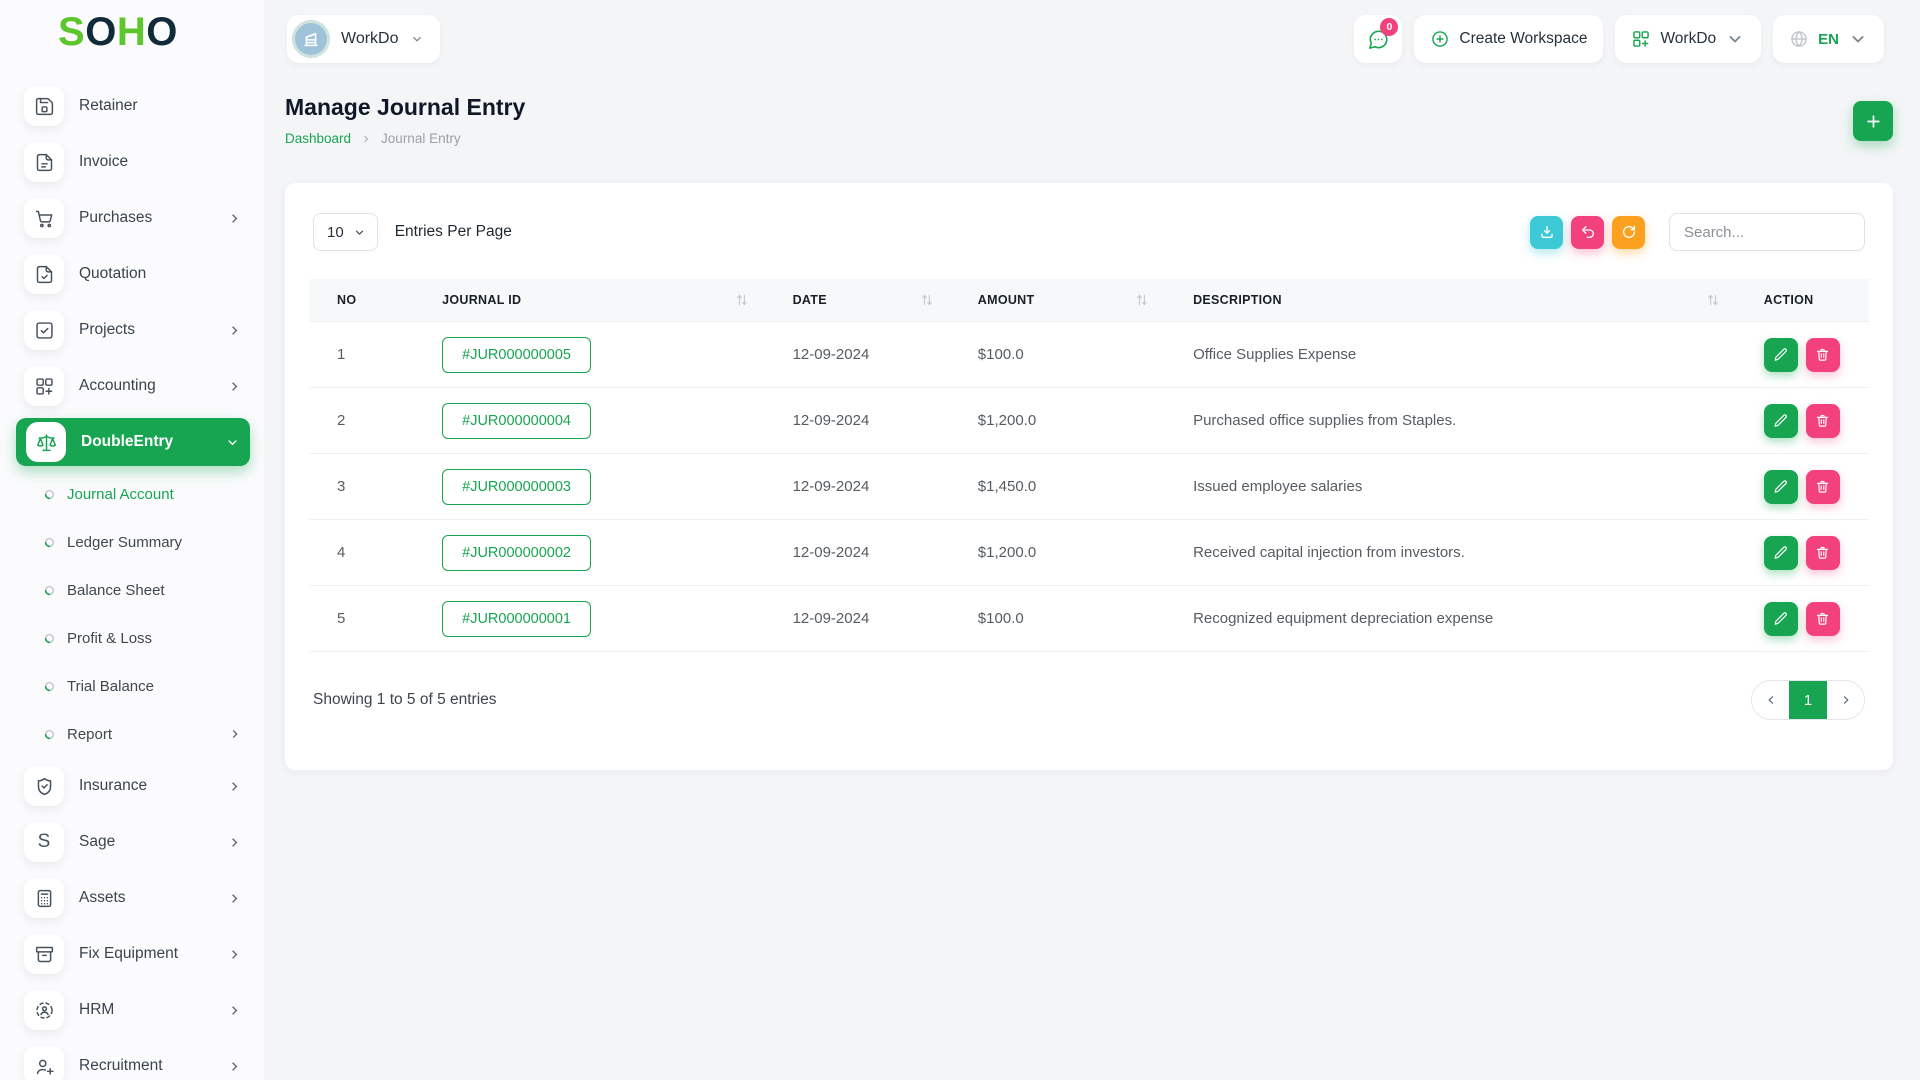  What do you see at coordinates (1089, 700) in the screenshot?
I see `table-footer: Showing 1 to 5 of 5 entries 1` at bounding box center [1089, 700].